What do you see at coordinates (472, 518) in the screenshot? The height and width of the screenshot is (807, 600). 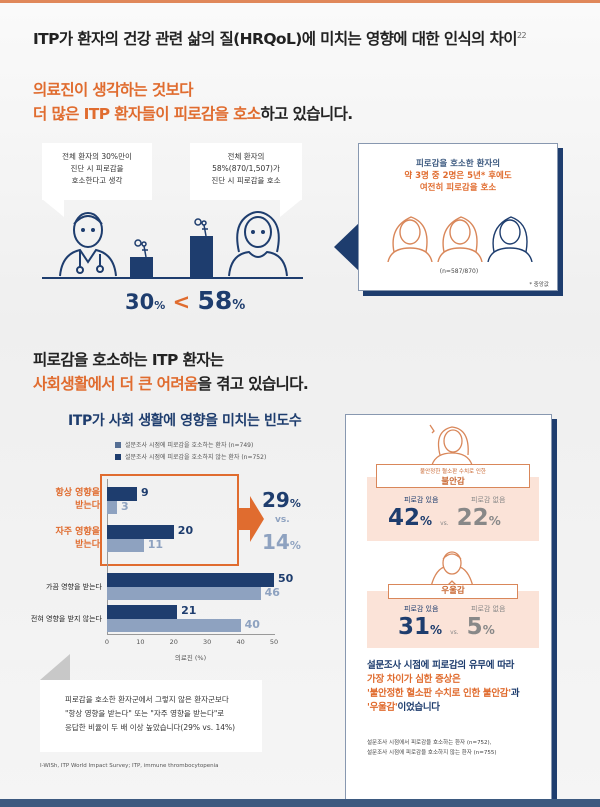 I see `without-fatigue-value: 22` at bounding box center [472, 518].